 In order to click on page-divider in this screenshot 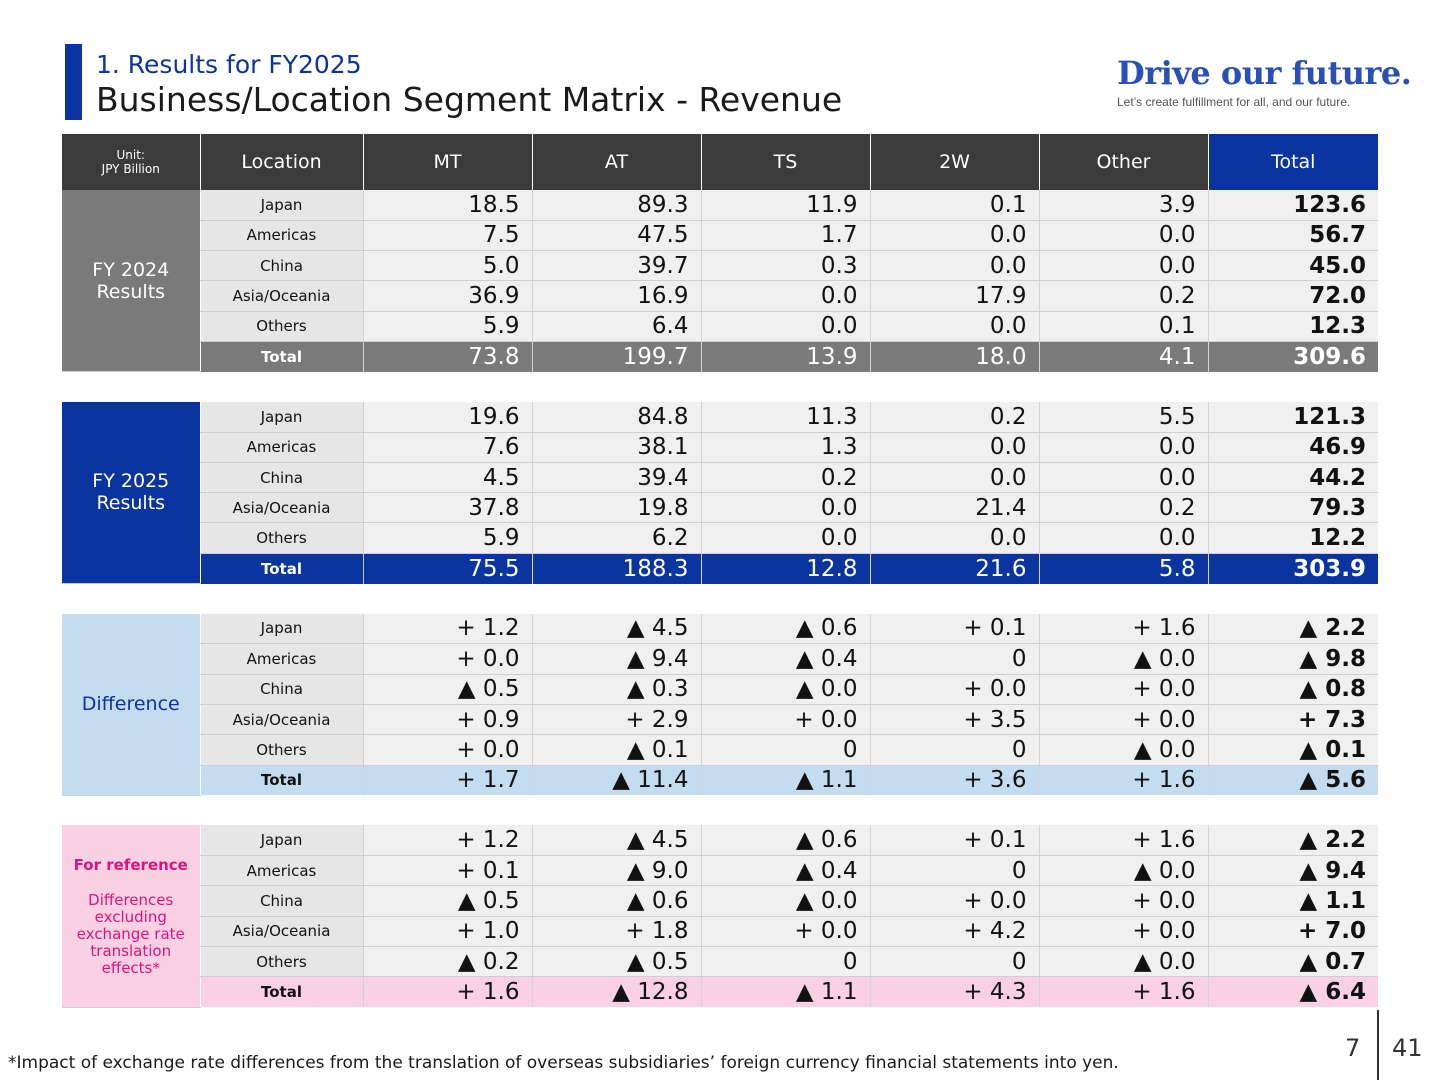, I will do `click(1378, 1045)`.